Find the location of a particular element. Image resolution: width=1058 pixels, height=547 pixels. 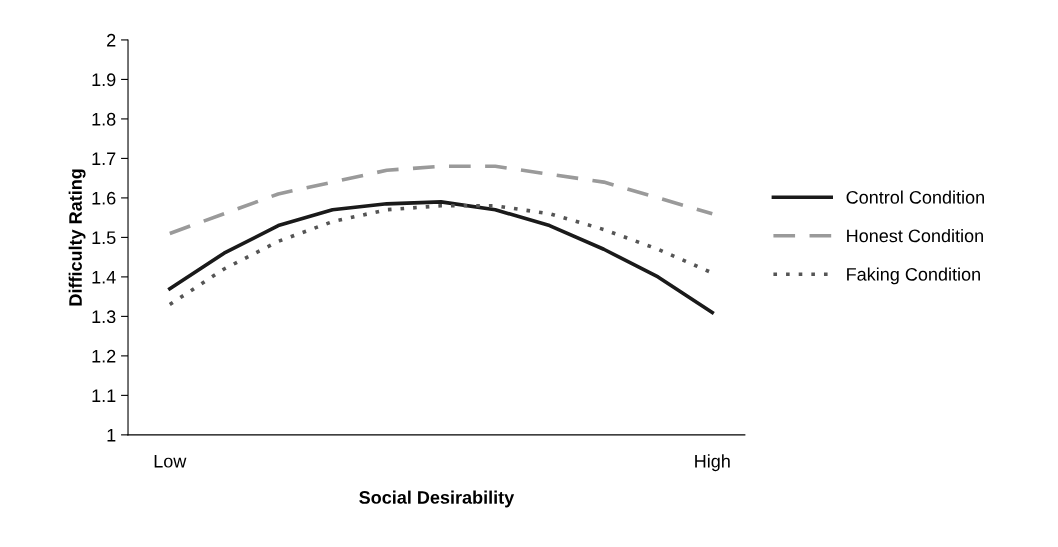

y-tick-label: 1.5 is located at coordinates (104, 238).